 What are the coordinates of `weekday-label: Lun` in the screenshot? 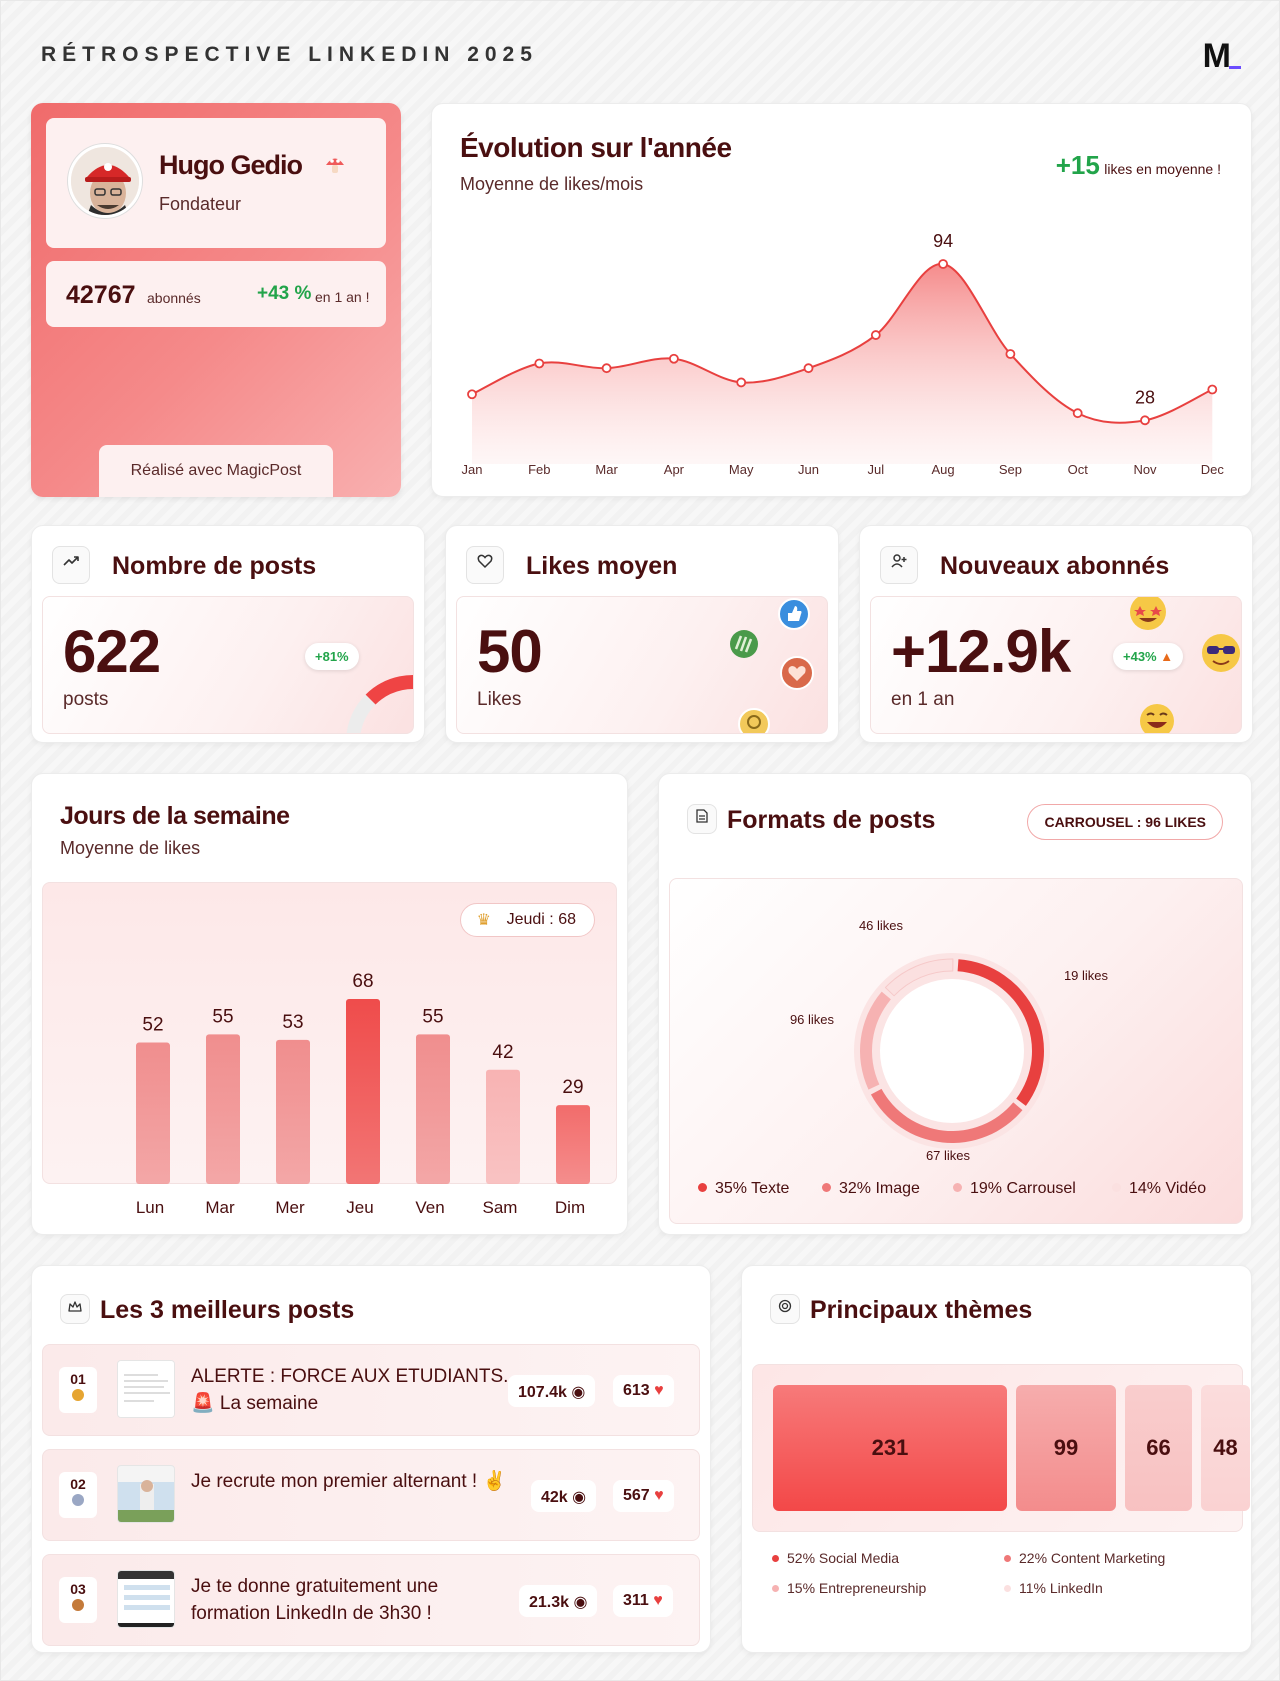 It's located at (150, 1207).